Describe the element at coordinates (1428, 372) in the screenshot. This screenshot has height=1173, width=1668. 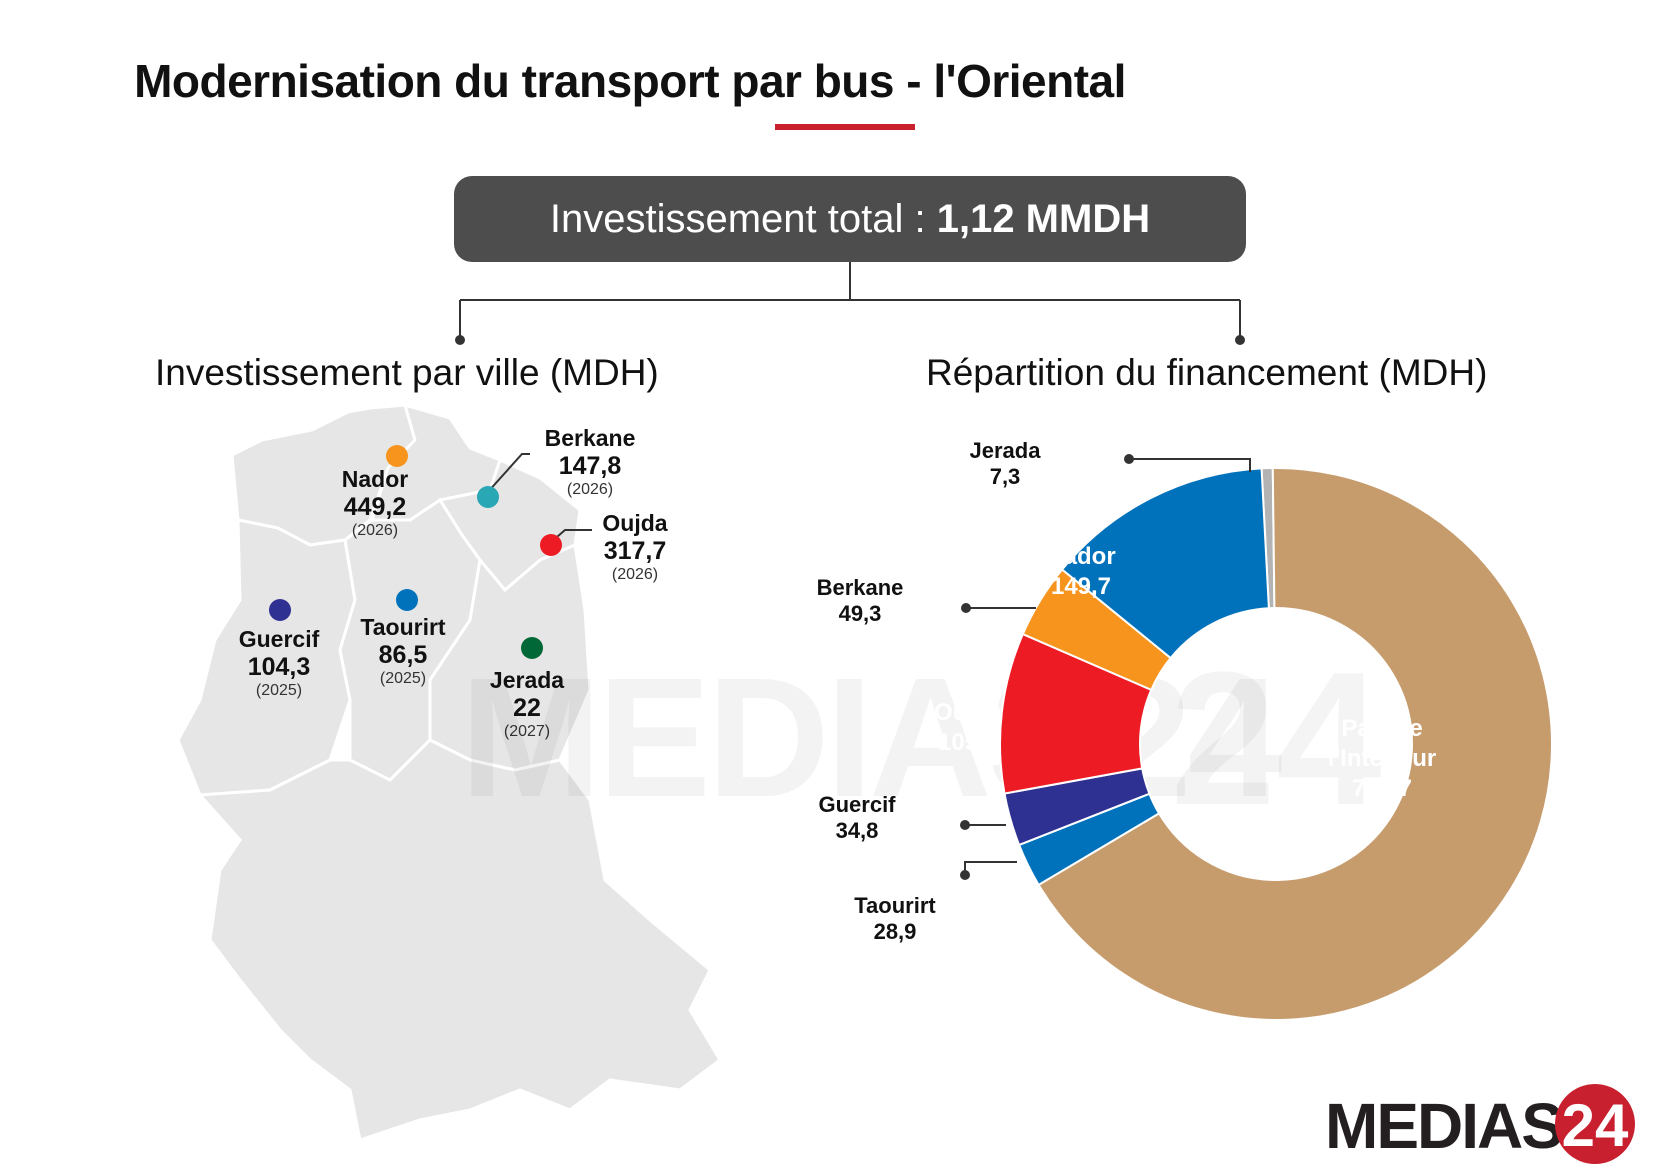
I see `donut-title-unit: (MDH)` at that location.